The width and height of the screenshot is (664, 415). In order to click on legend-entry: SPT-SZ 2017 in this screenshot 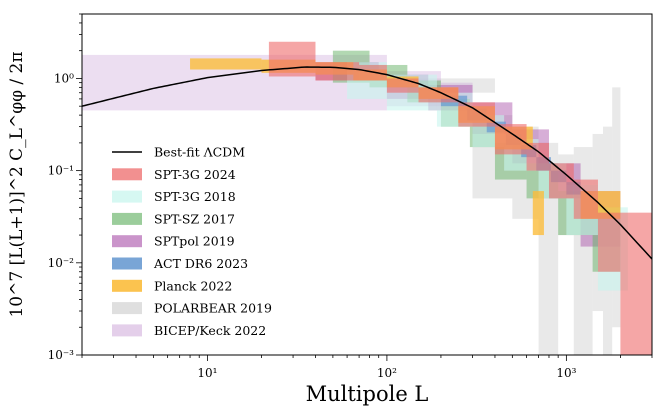, I will do `click(173, 218)`.